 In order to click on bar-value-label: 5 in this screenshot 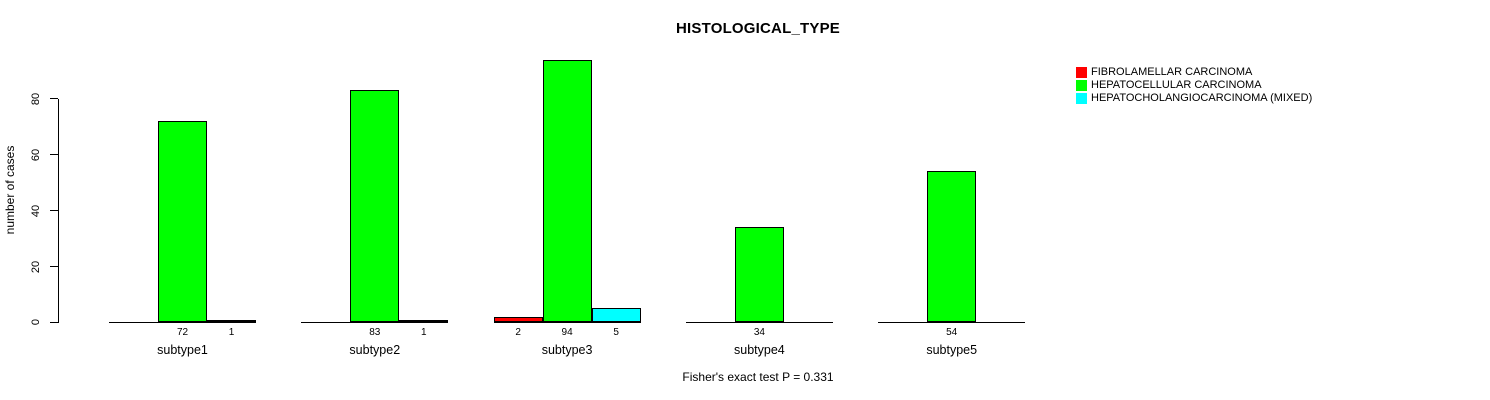, I will do `click(616, 332)`.